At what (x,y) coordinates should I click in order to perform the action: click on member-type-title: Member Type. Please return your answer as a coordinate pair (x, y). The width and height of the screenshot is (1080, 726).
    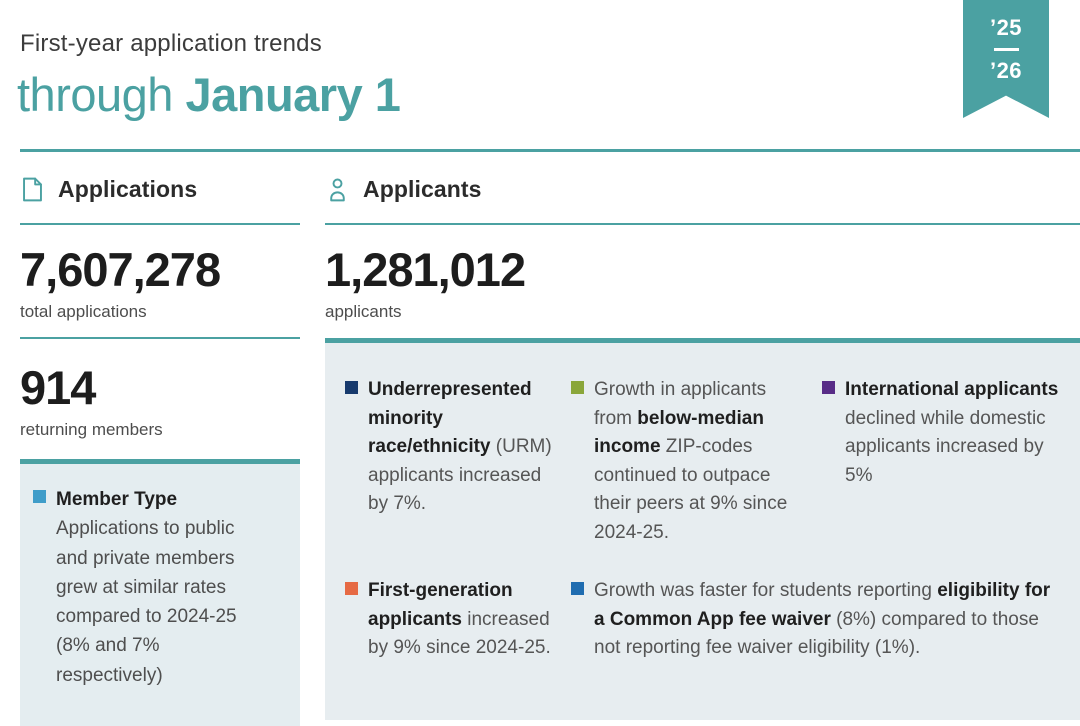
    Looking at the image, I should click on (117, 499).